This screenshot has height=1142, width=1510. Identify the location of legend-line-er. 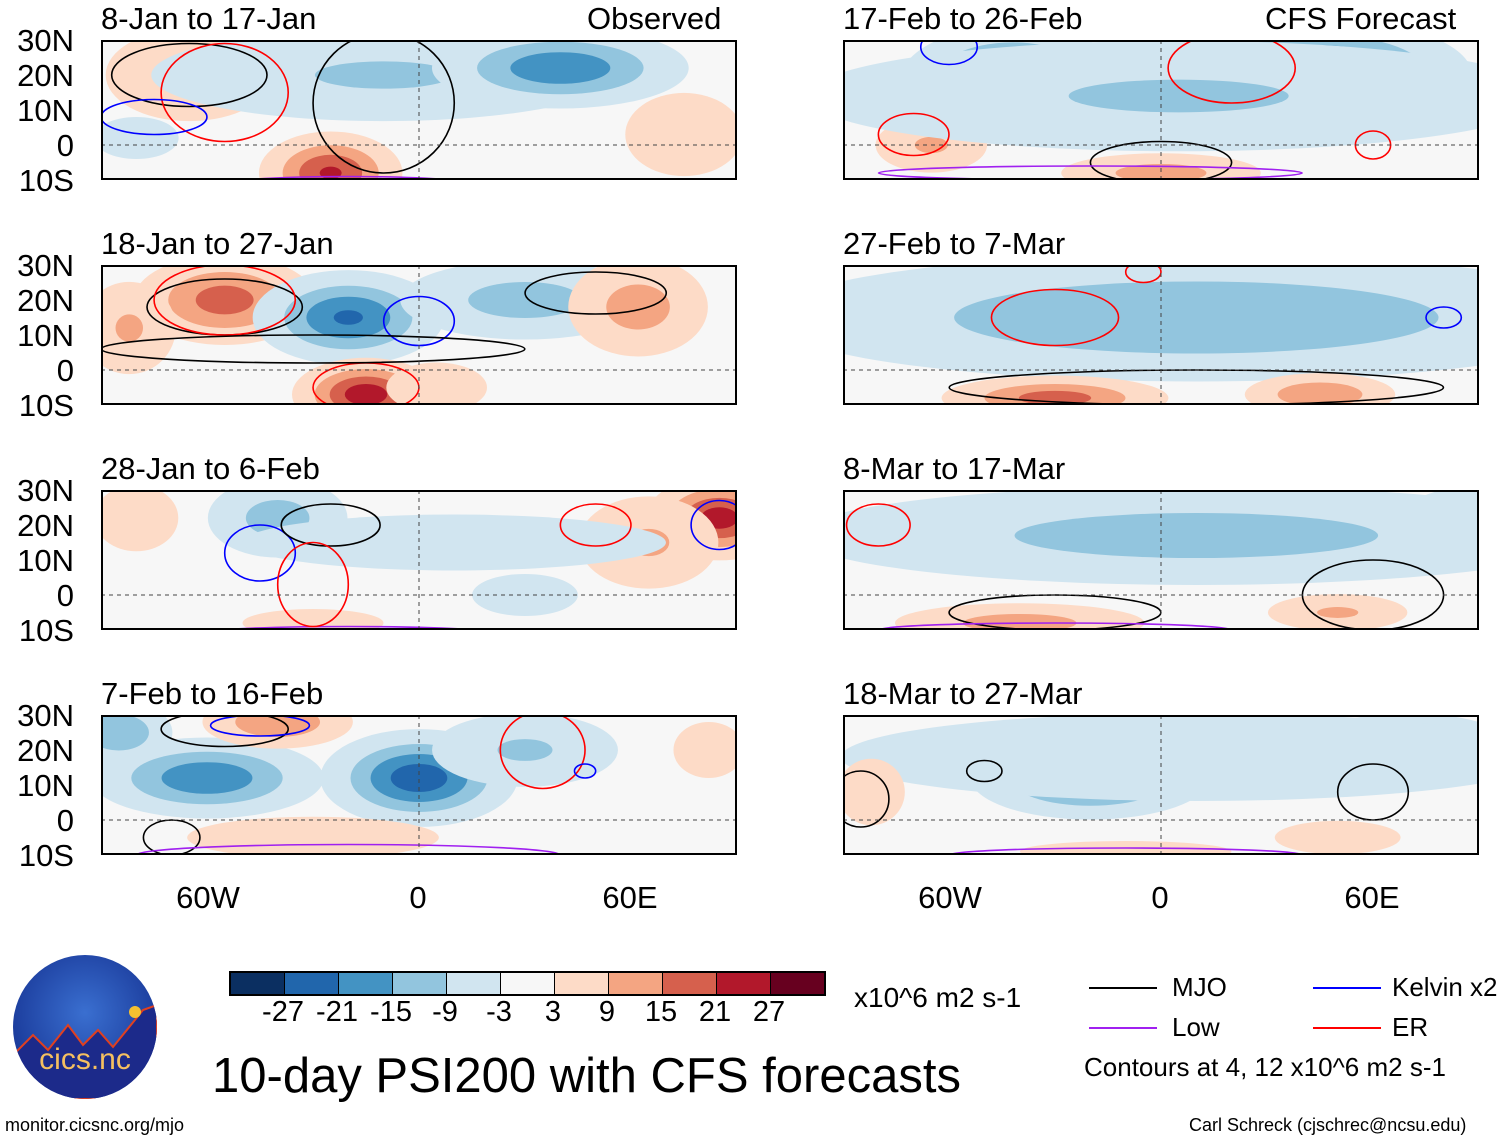
(1347, 1028).